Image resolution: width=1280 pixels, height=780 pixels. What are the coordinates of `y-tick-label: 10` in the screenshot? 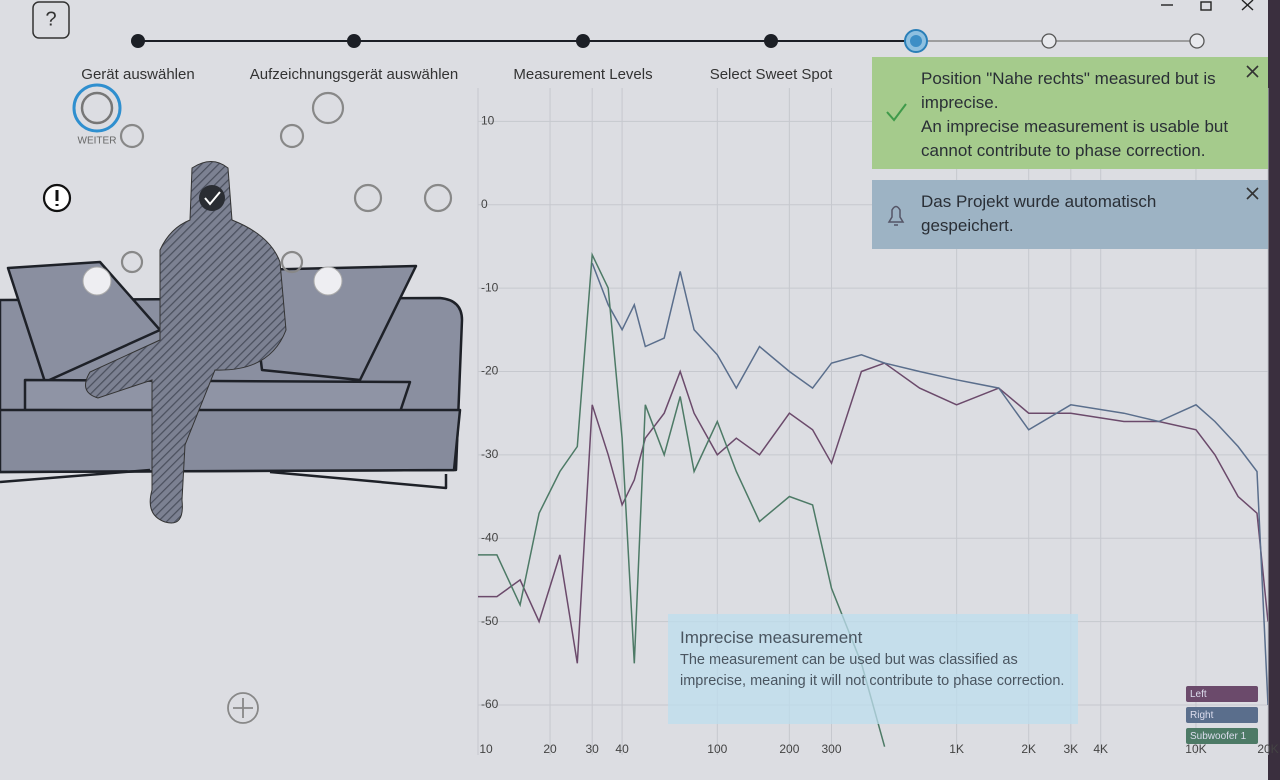 It's located at (488, 121).